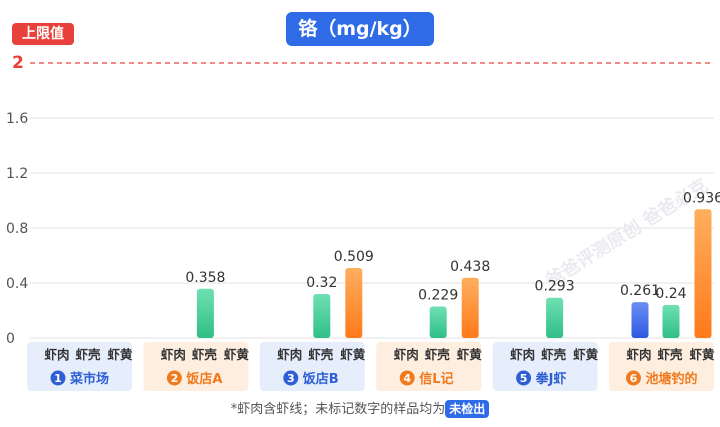  I want to click on bar-value-label: 0.358, so click(205, 278).